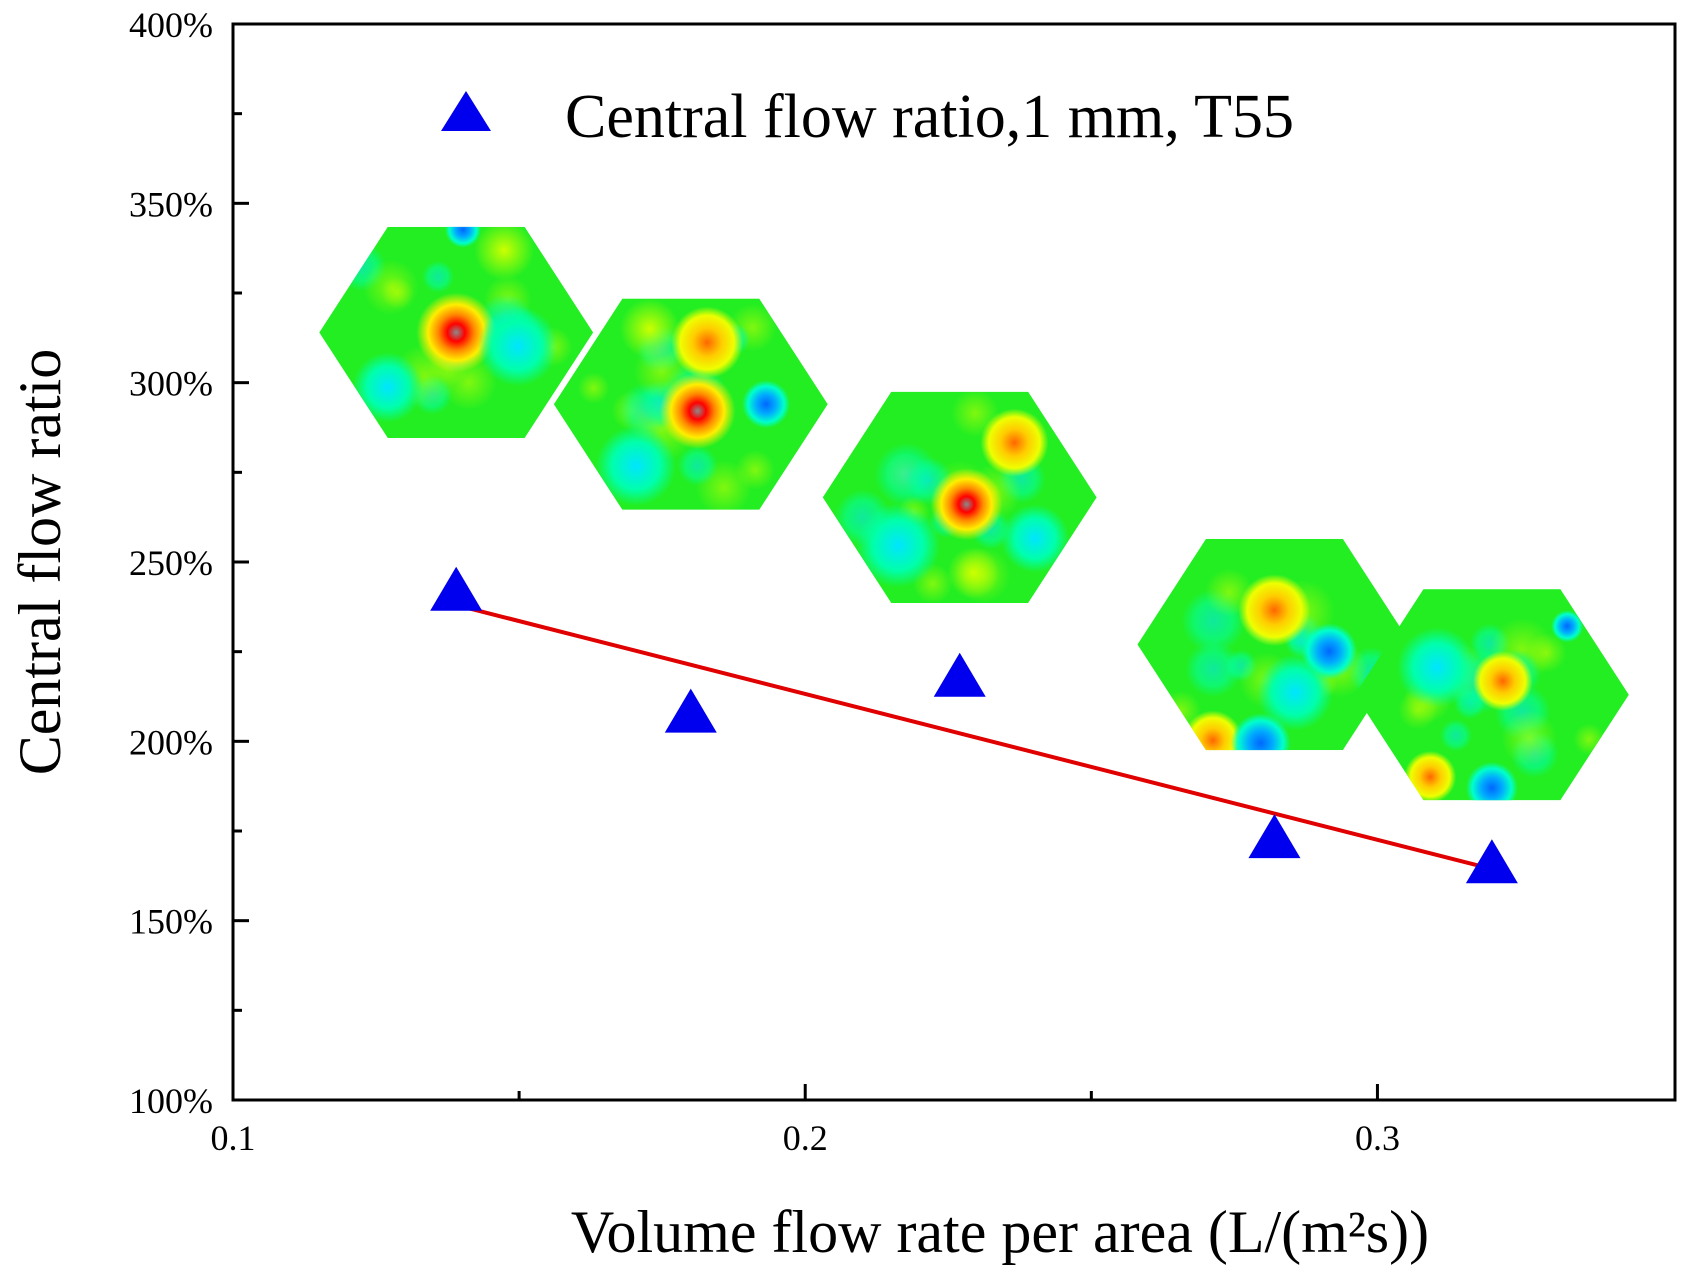 The height and width of the screenshot is (1273, 1688). Describe the element at coordinates (929, 117) in the screenshot. I see `legend-label: Central flow ratio,1 mm, T55` at that location.